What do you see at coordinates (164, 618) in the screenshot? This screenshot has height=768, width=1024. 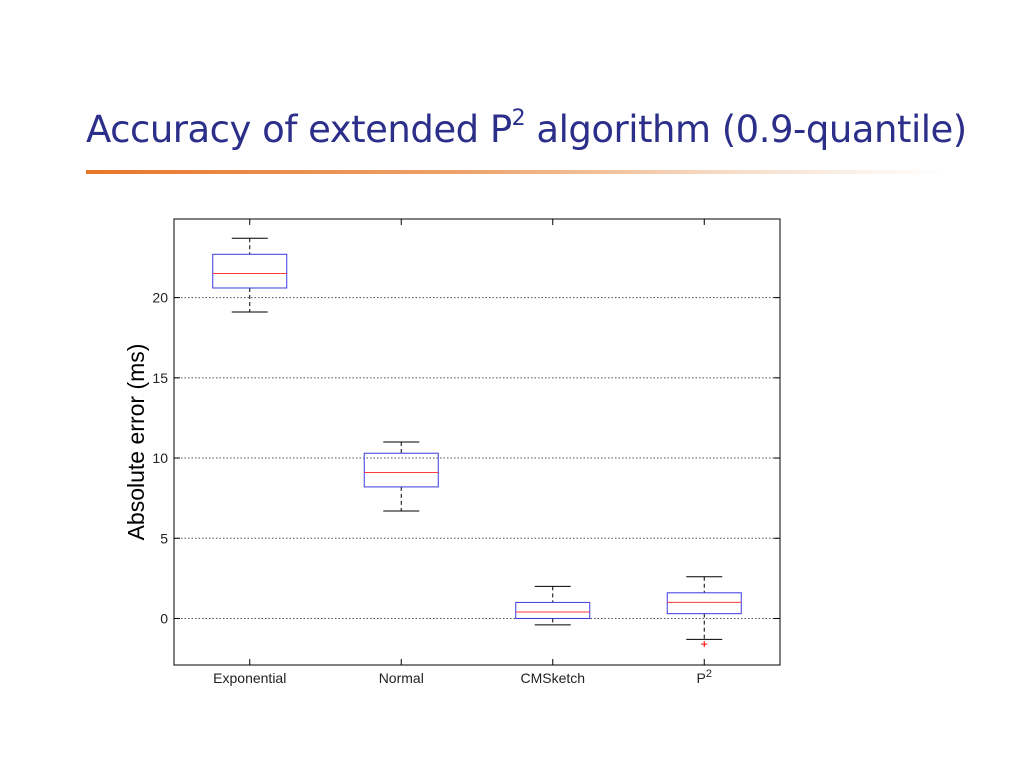 I see `y-tick-label: 0` at bounding box center [164, 618].